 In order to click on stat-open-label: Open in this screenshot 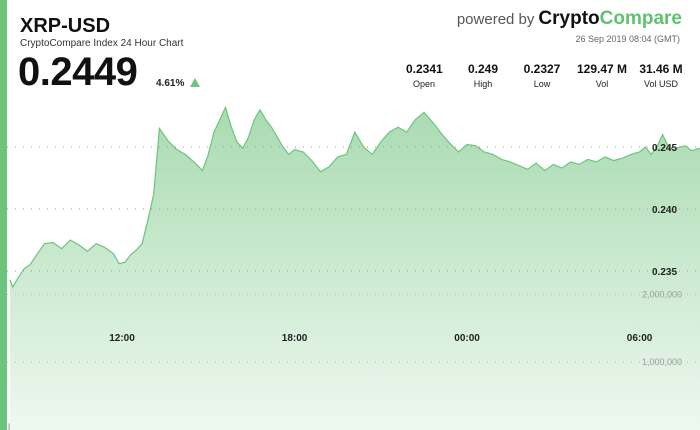, I will do `click(424, 84)`.